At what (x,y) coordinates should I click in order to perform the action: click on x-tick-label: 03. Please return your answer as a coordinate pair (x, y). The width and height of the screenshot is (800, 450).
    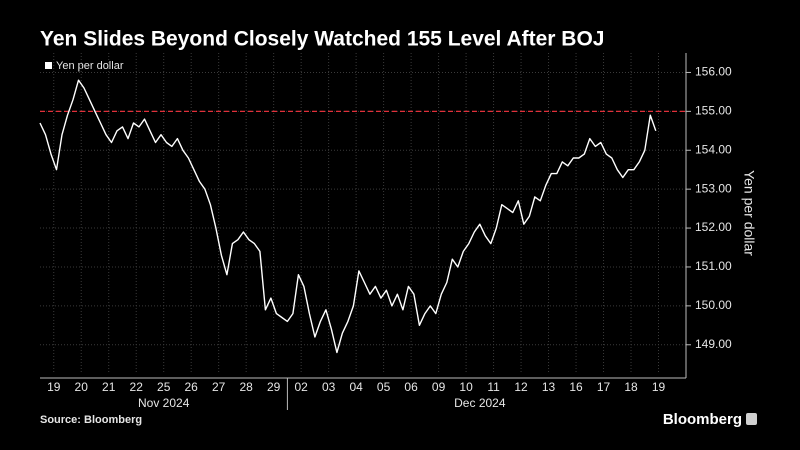
    Looking at the image, I should click on (329, 387).